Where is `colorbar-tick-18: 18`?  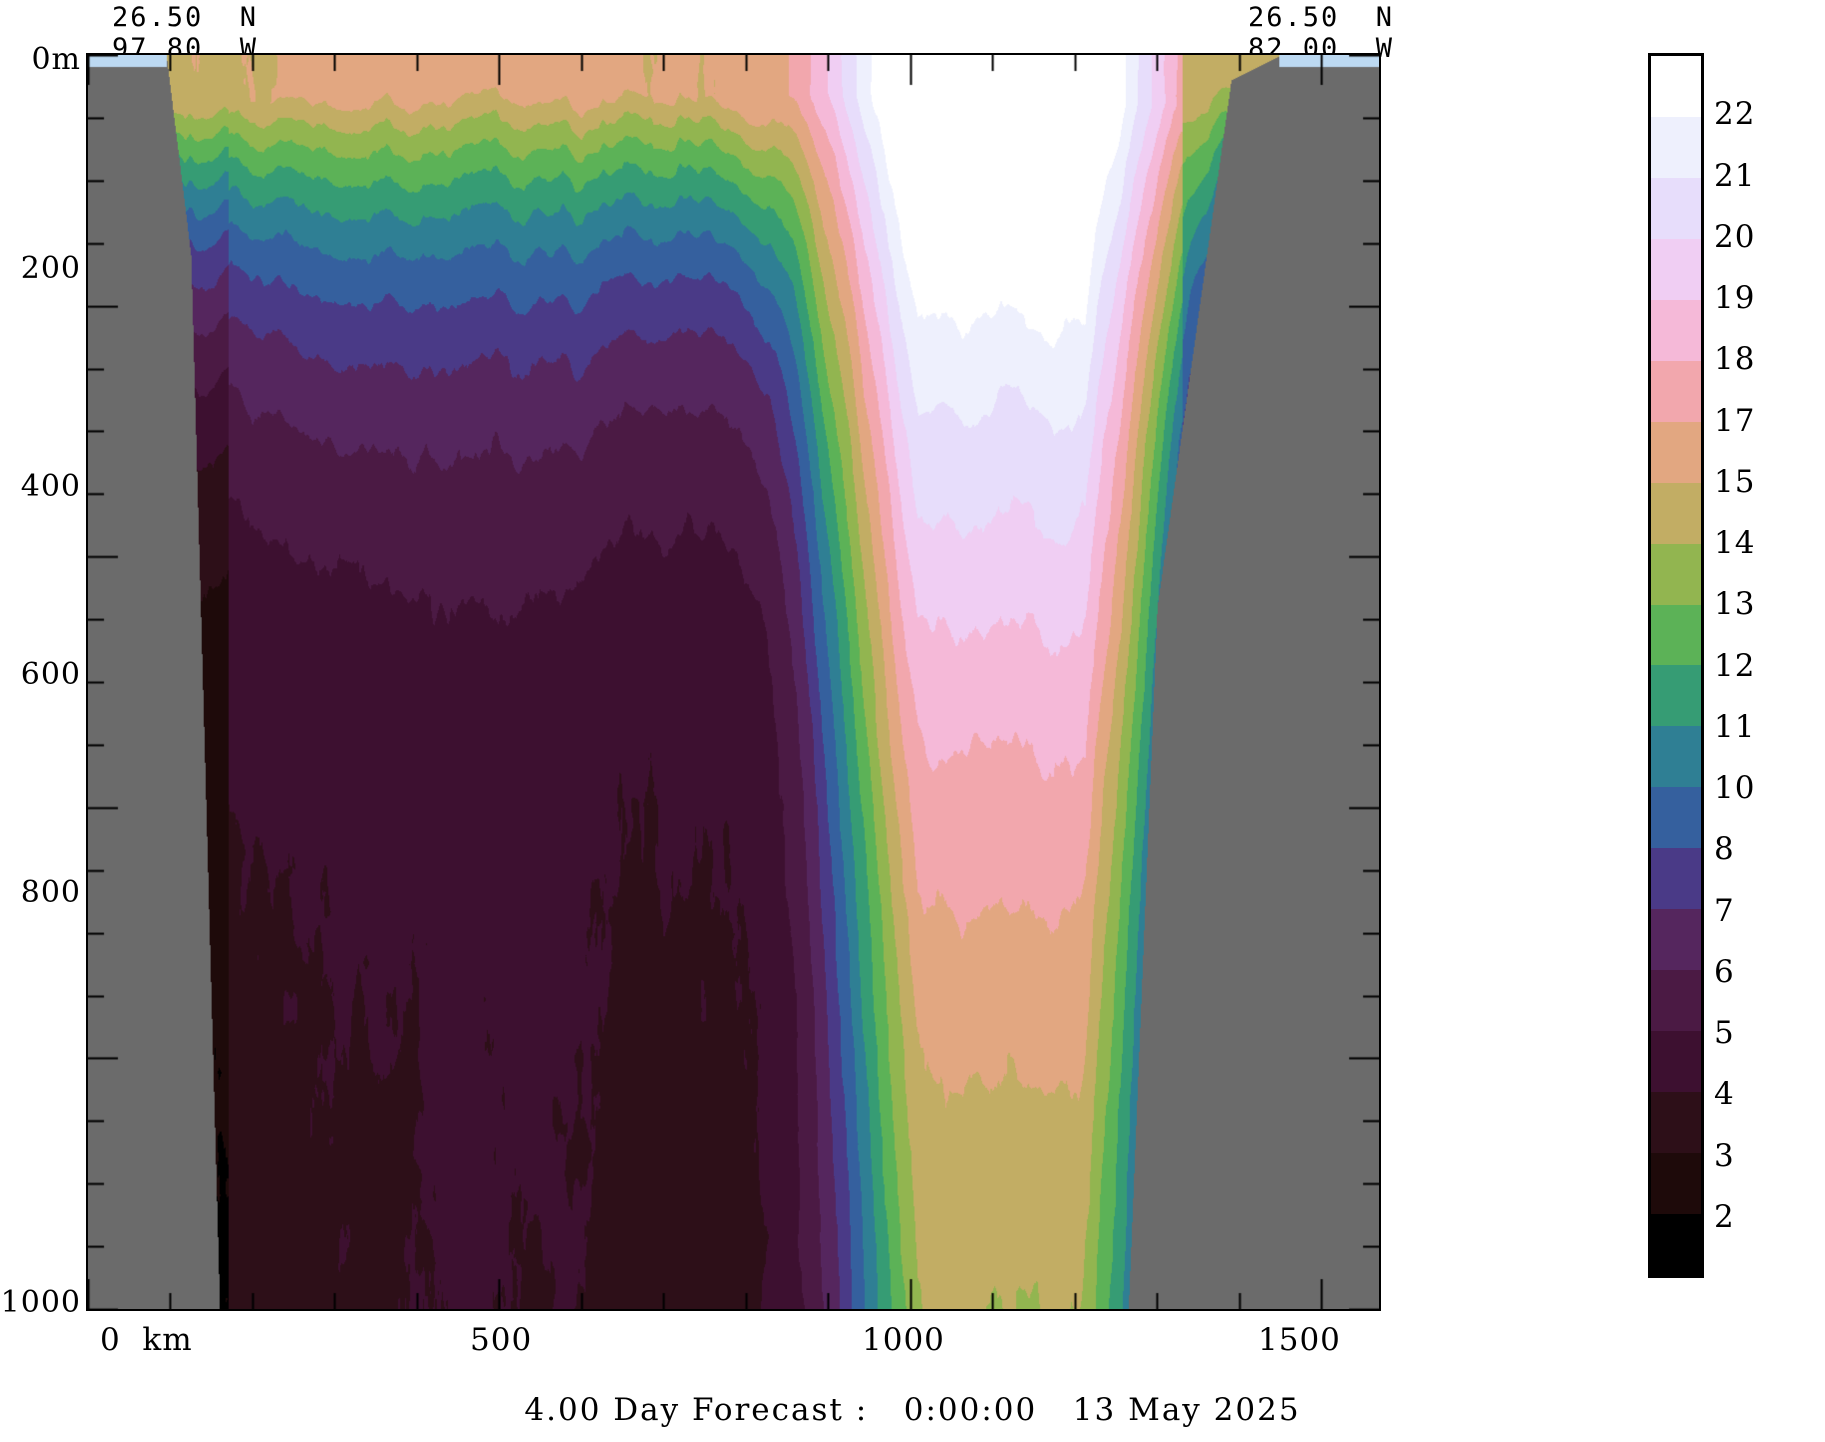
colorbar-tick-18: 18 is located at coordinates (1735, 359).